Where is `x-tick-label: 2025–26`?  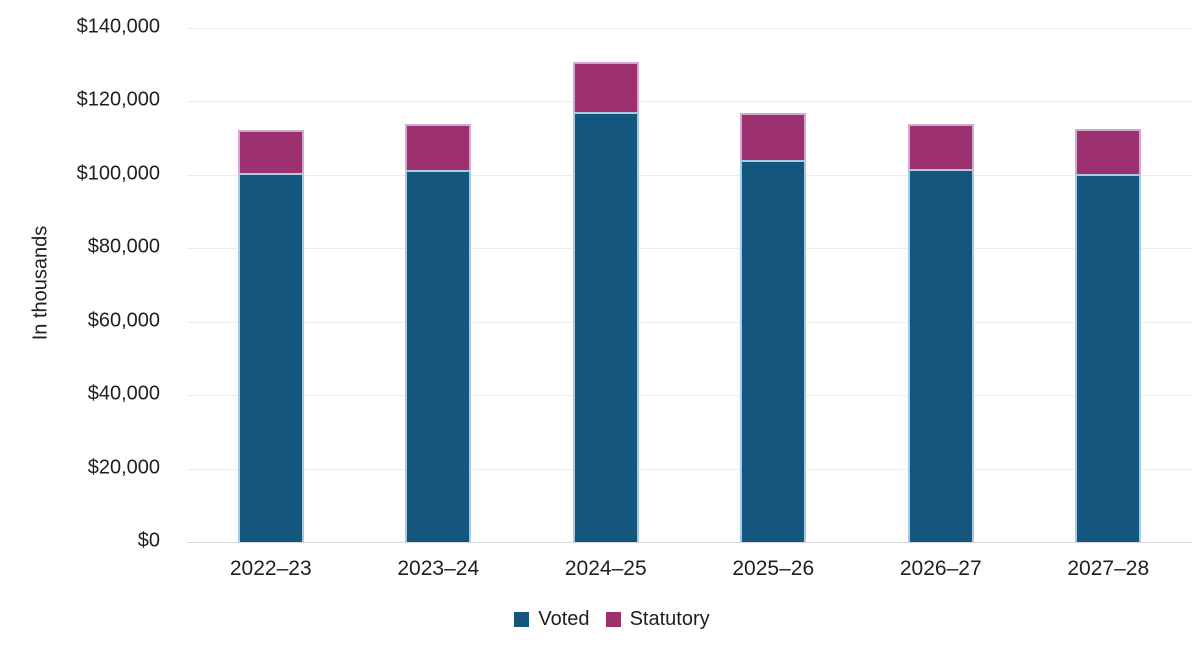 x-tick-label: 2025–26 is located at coordinates (773, 568).